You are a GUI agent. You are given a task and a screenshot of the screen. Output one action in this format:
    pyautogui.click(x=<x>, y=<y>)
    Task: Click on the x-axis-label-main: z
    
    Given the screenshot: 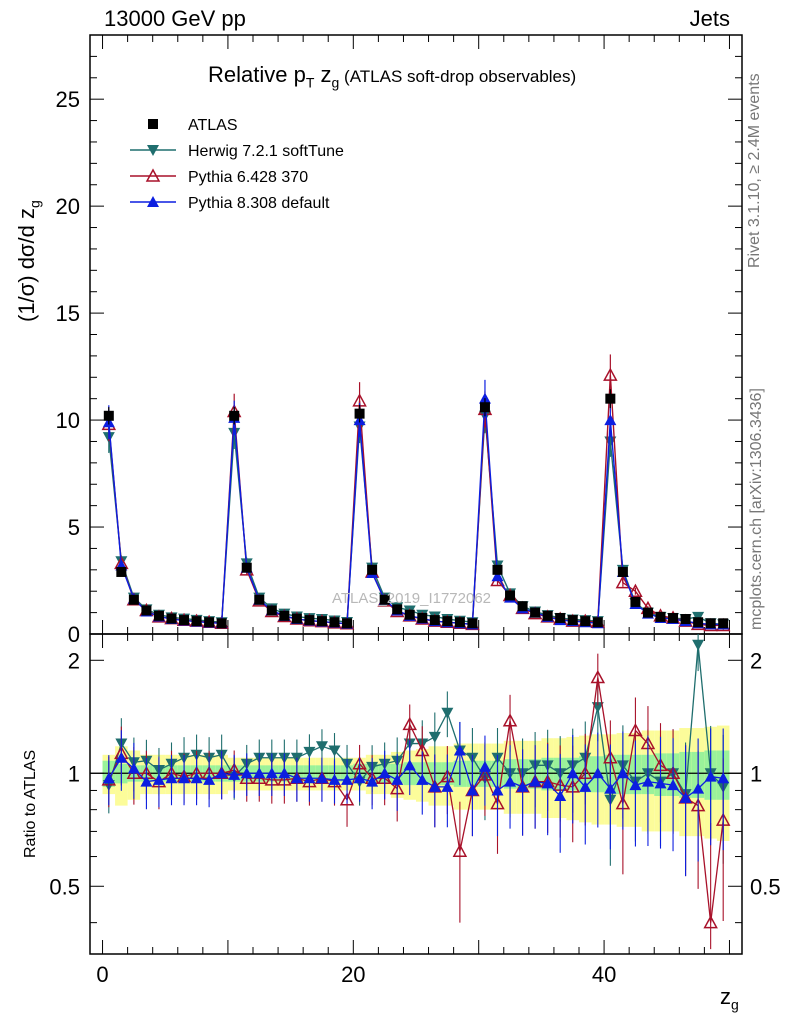 What is the action you would take?
    pyautogui.click(x=725, y=996)
    